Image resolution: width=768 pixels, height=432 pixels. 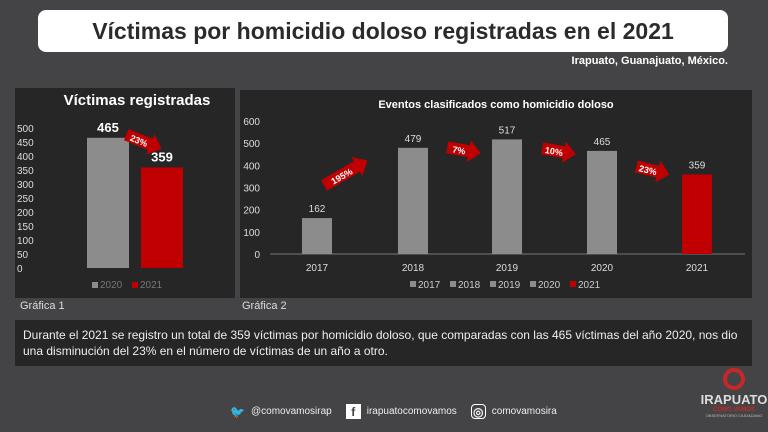 I want to click on change-arrow-shape, so click(x=142, y=142).